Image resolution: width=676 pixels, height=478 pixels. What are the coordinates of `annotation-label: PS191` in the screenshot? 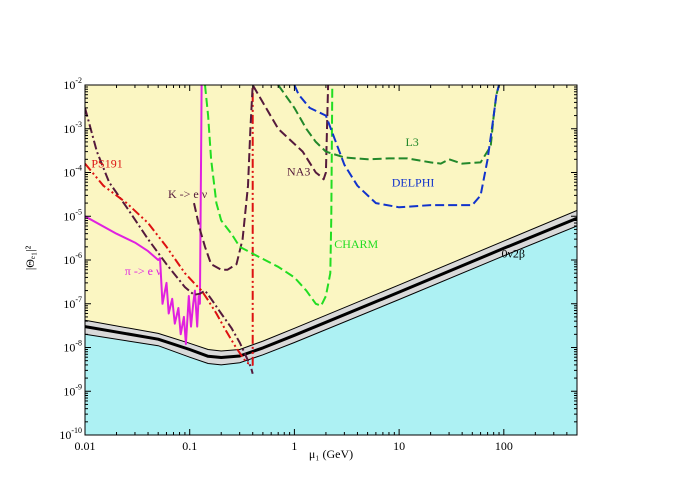 It's located at (106, 164).